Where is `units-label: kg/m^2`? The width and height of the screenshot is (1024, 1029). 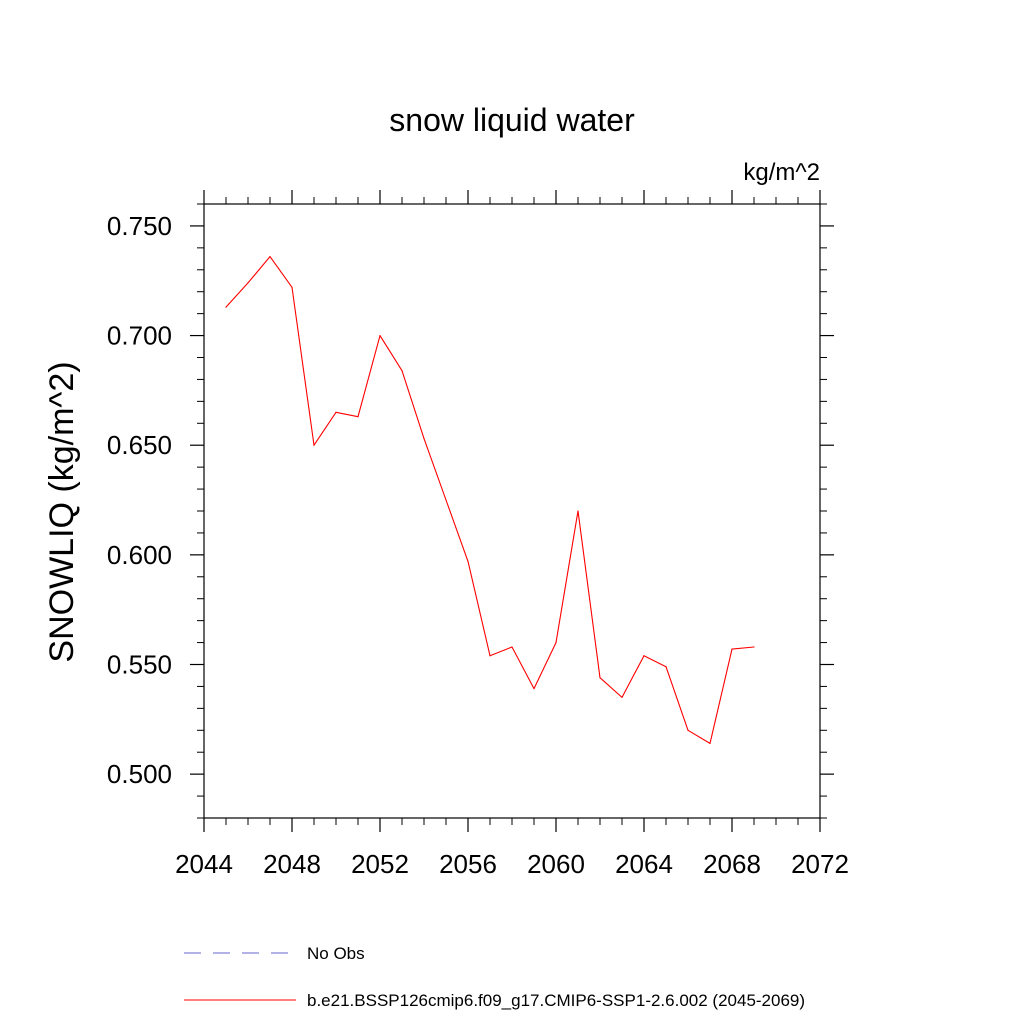 units-label: kg/m^2 is located at coordinates (781, 172).